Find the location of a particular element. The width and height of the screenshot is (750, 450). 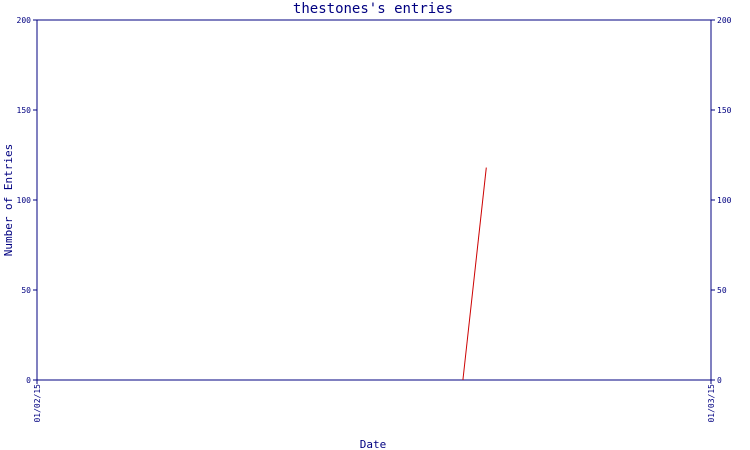

y-tick-label-right: 0 is located at coordinates (719, 380).